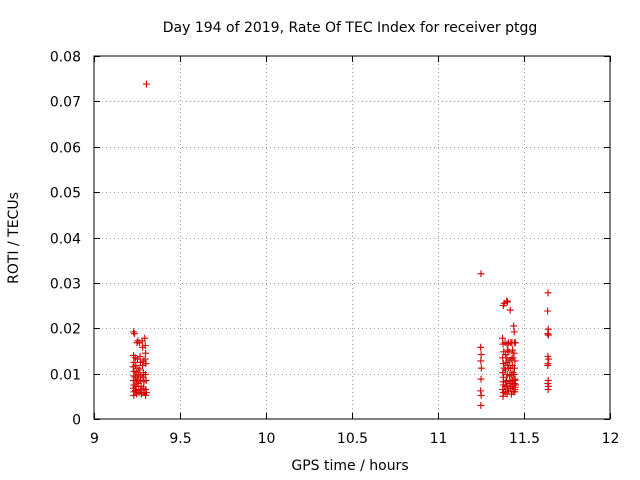 This screenshot has height=480, width=640. I want to click on y-tick-label: 0.03, so click(65, 285).